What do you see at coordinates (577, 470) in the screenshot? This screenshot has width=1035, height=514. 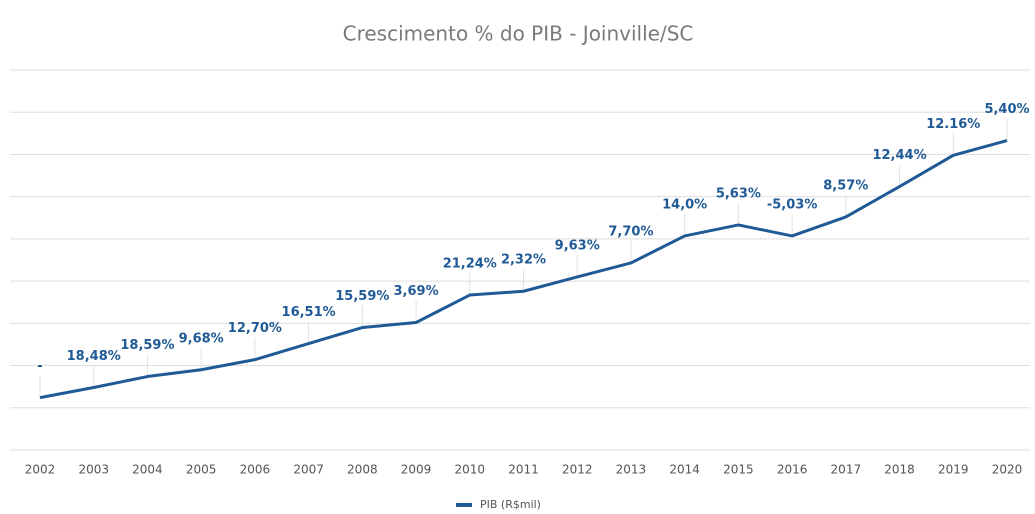 I see `x-tick-label: 2012` at bounding box center [577, 470].